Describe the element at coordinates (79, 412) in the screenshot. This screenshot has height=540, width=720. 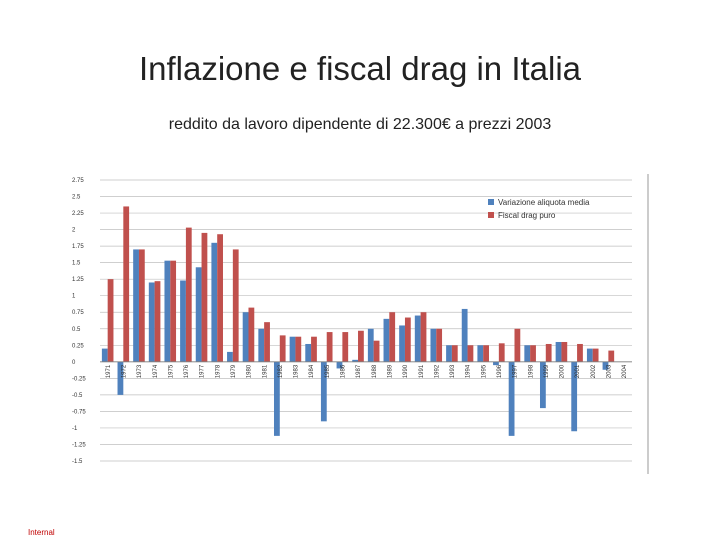
I see `y-tick-label: -0.75` at that location.